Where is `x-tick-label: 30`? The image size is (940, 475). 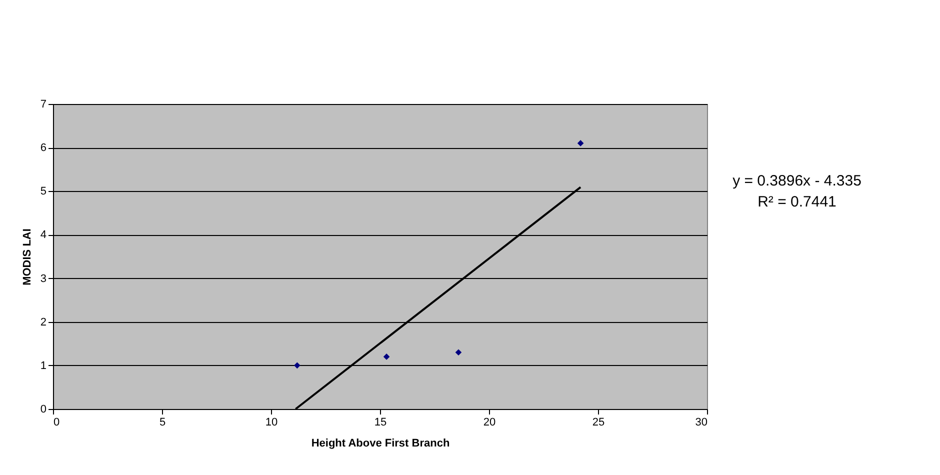 x-tick-label: 30 is located at coordinates (701, 422).